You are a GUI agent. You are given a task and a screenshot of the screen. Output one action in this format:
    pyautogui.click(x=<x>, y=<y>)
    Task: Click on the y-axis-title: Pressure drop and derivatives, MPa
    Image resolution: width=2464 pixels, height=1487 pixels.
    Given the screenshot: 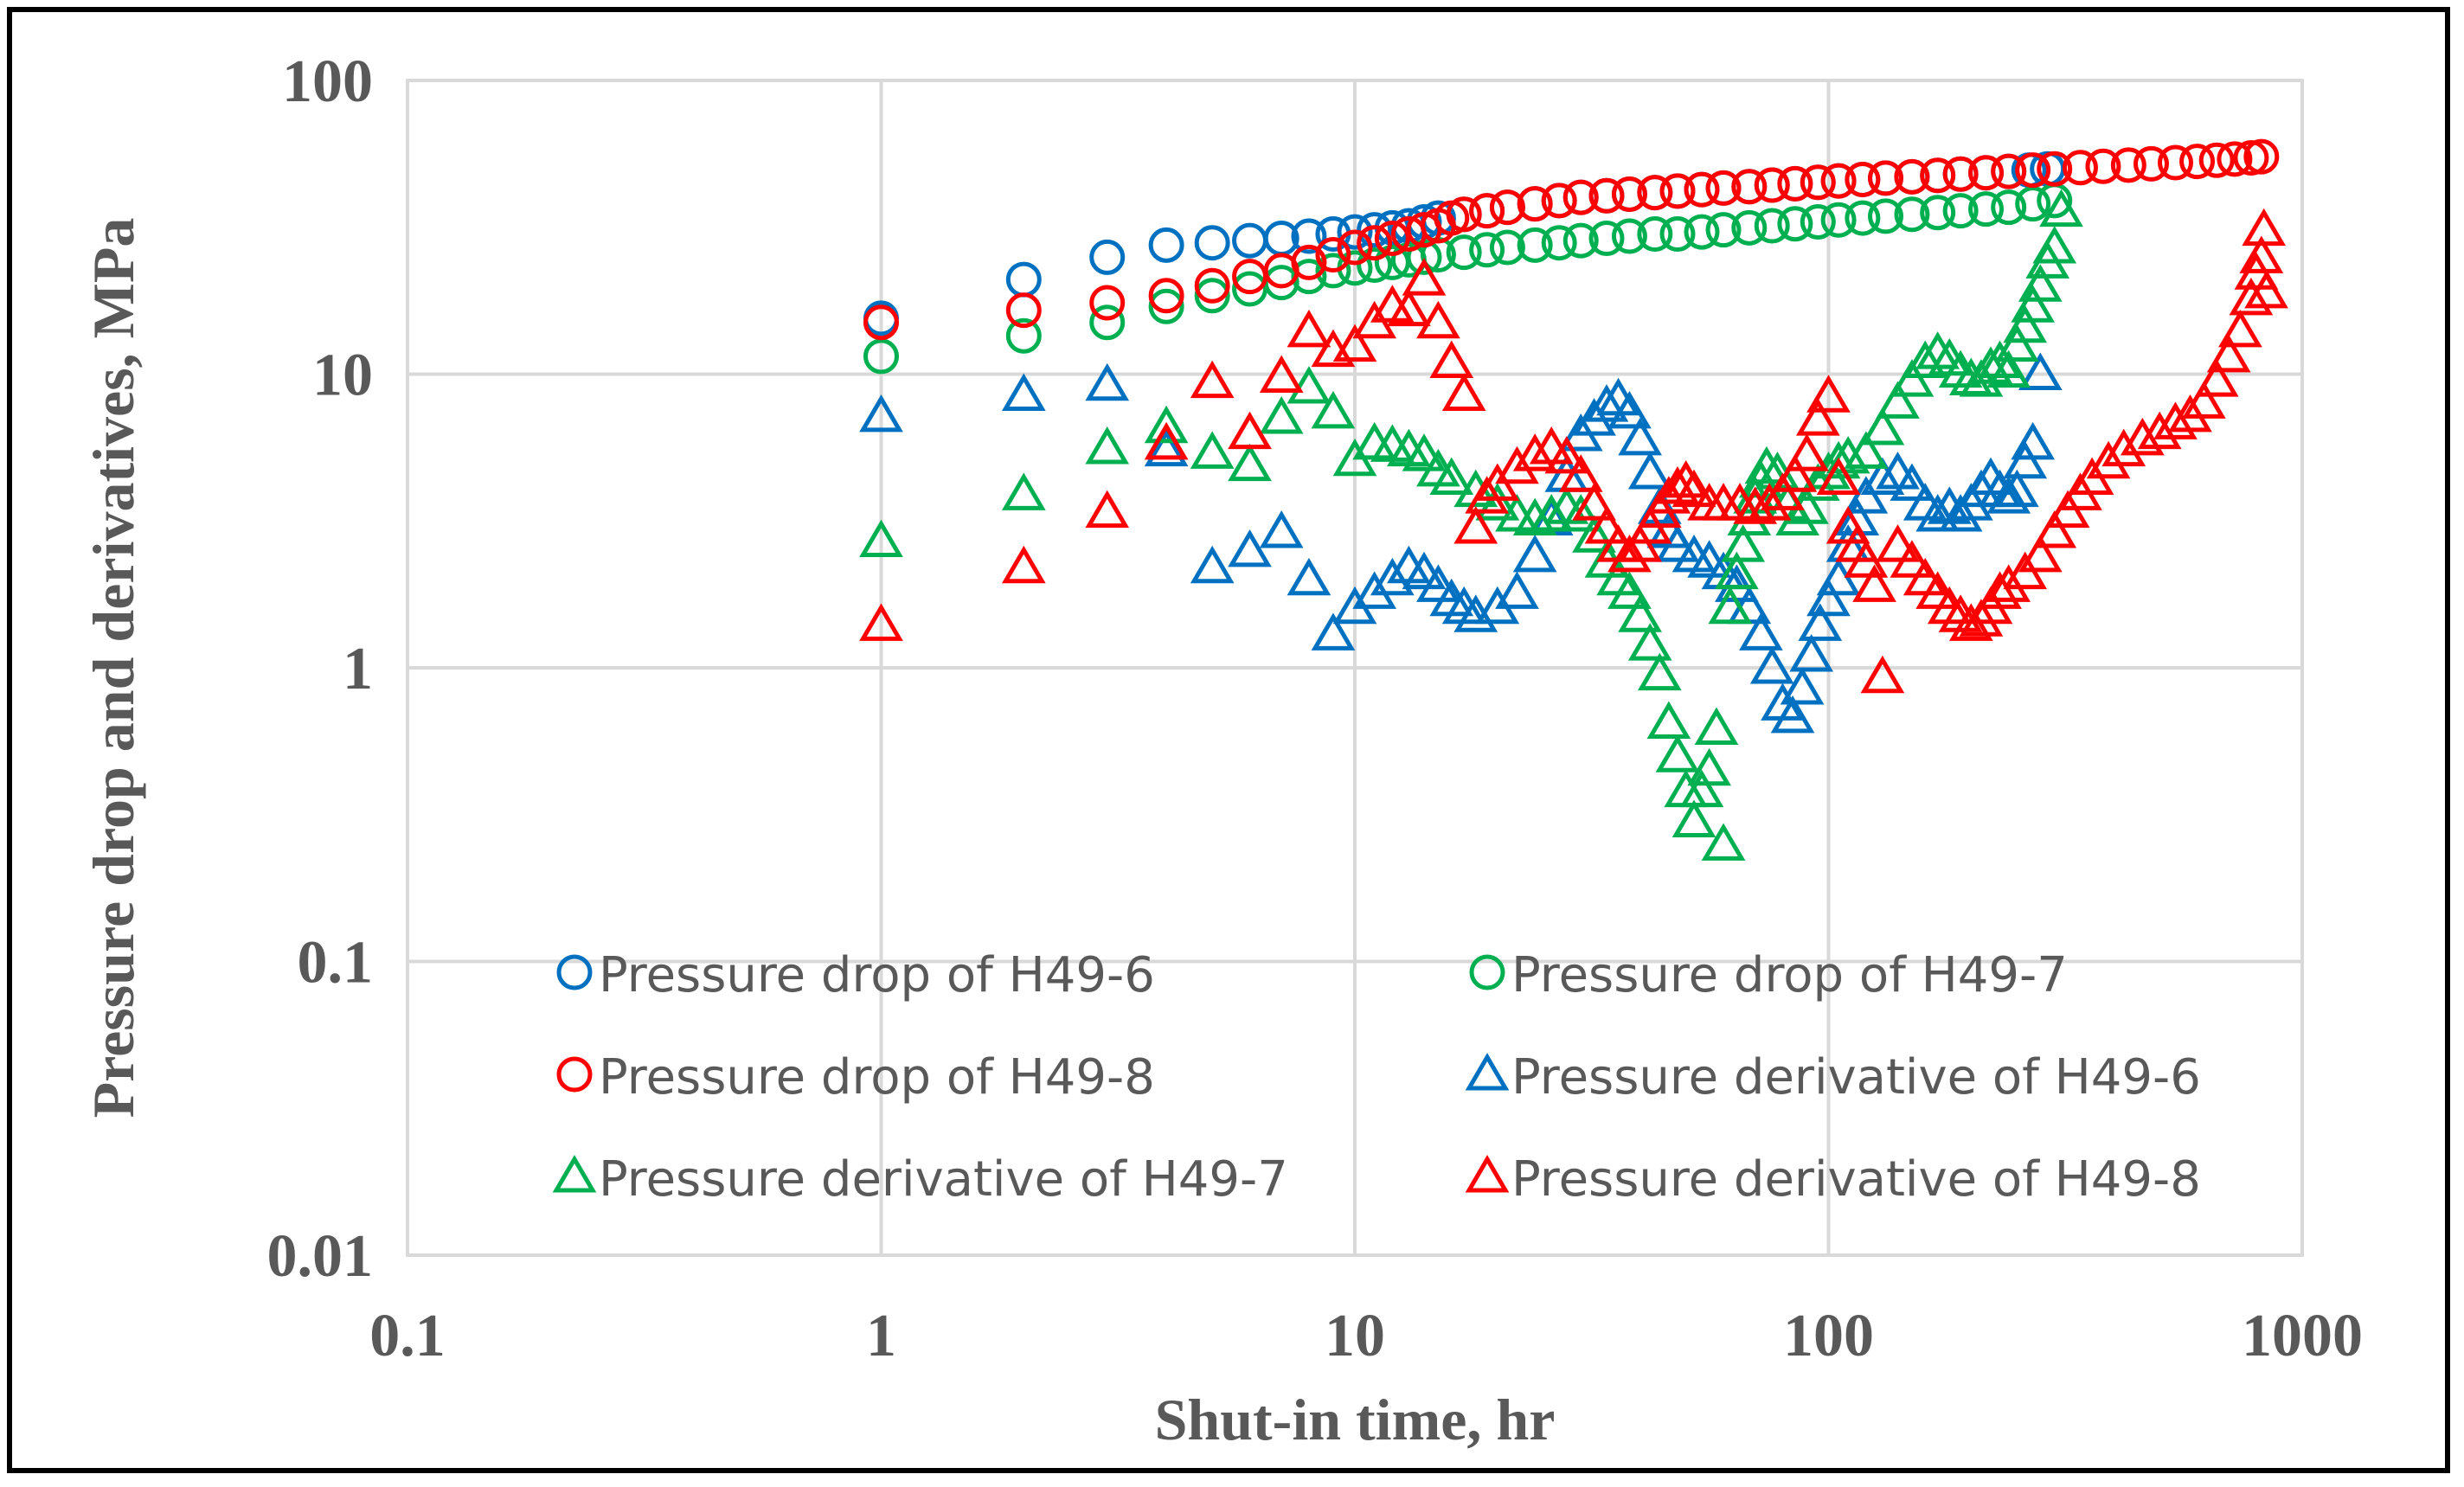 What is the action you would take?
    pyautogui.click(x=113, y=668)
    